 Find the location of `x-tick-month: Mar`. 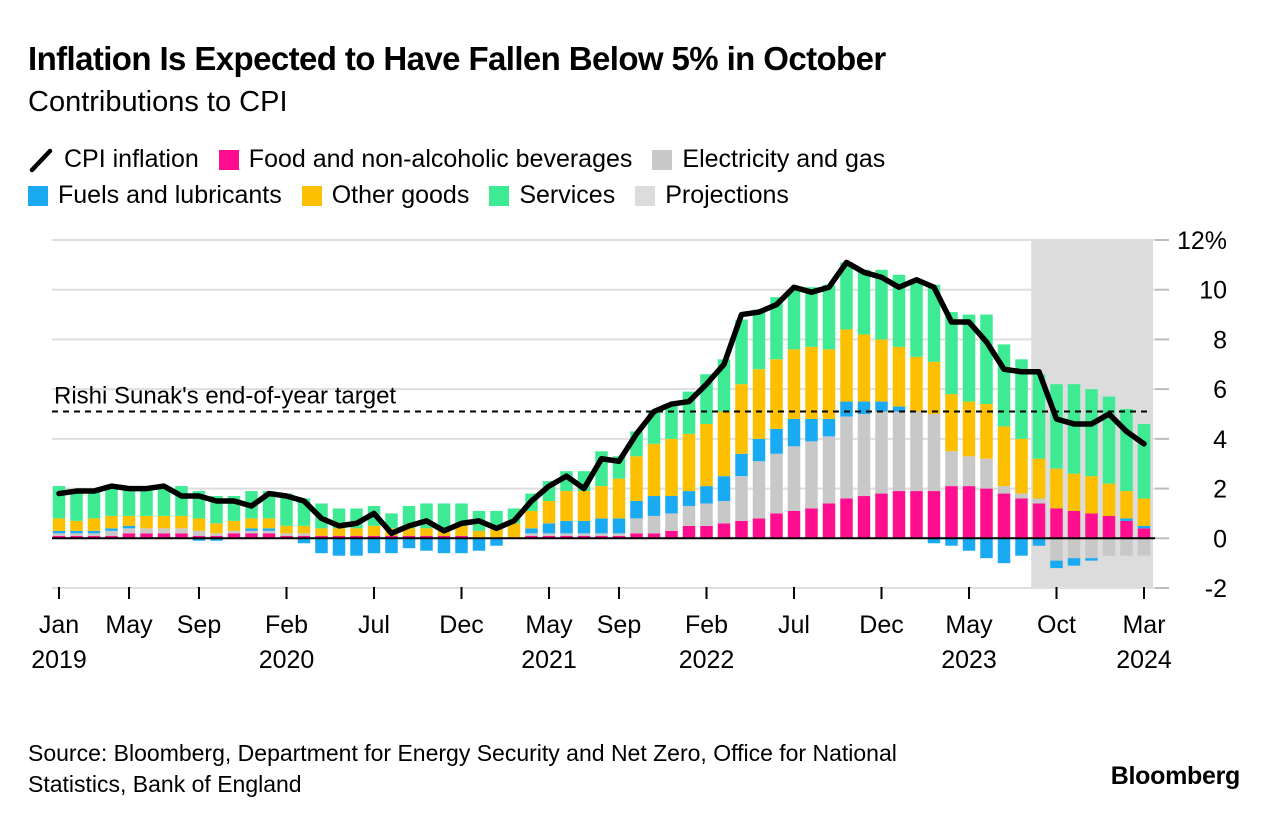

x-tick-month: Mar is located at coordinates (1143, 625).